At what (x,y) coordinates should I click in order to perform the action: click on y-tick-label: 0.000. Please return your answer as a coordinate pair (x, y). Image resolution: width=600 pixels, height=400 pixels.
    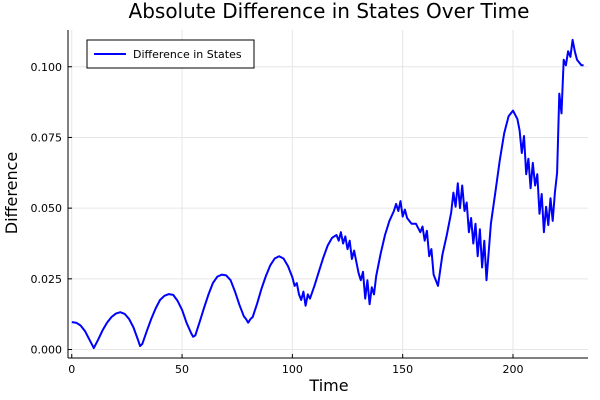
    Looking at the image, I should click on (47, 350).